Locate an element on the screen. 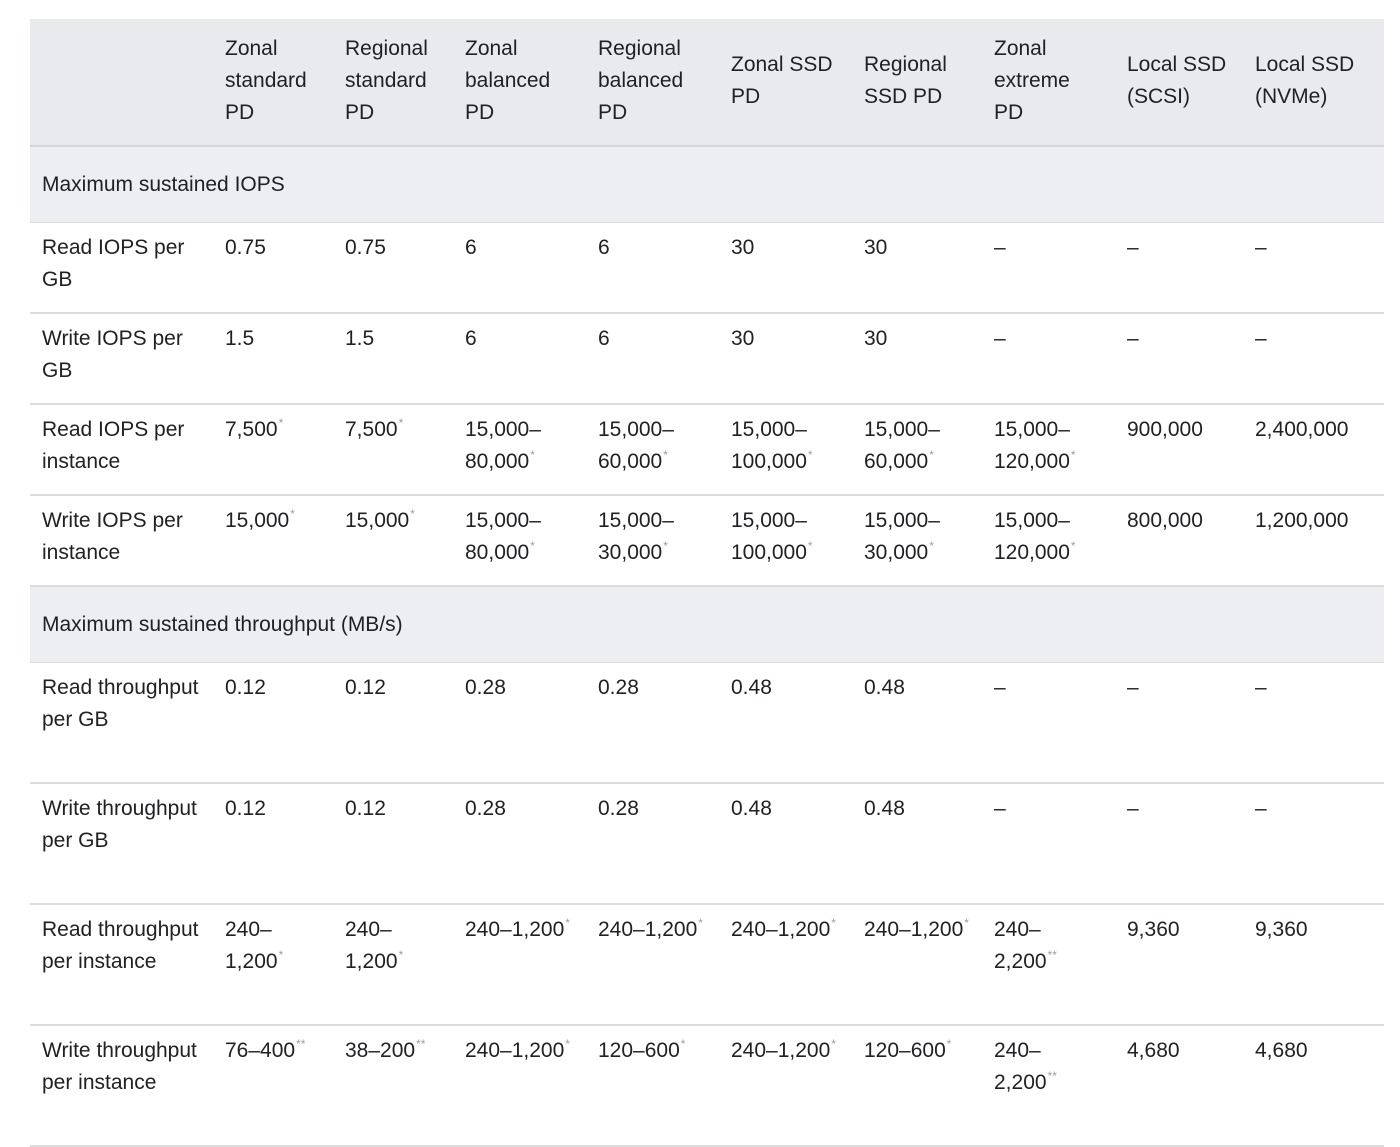 The width and height of the screenshot is (1400, 1147). cell-value: 0.75 is located at coordinates (365, 247).